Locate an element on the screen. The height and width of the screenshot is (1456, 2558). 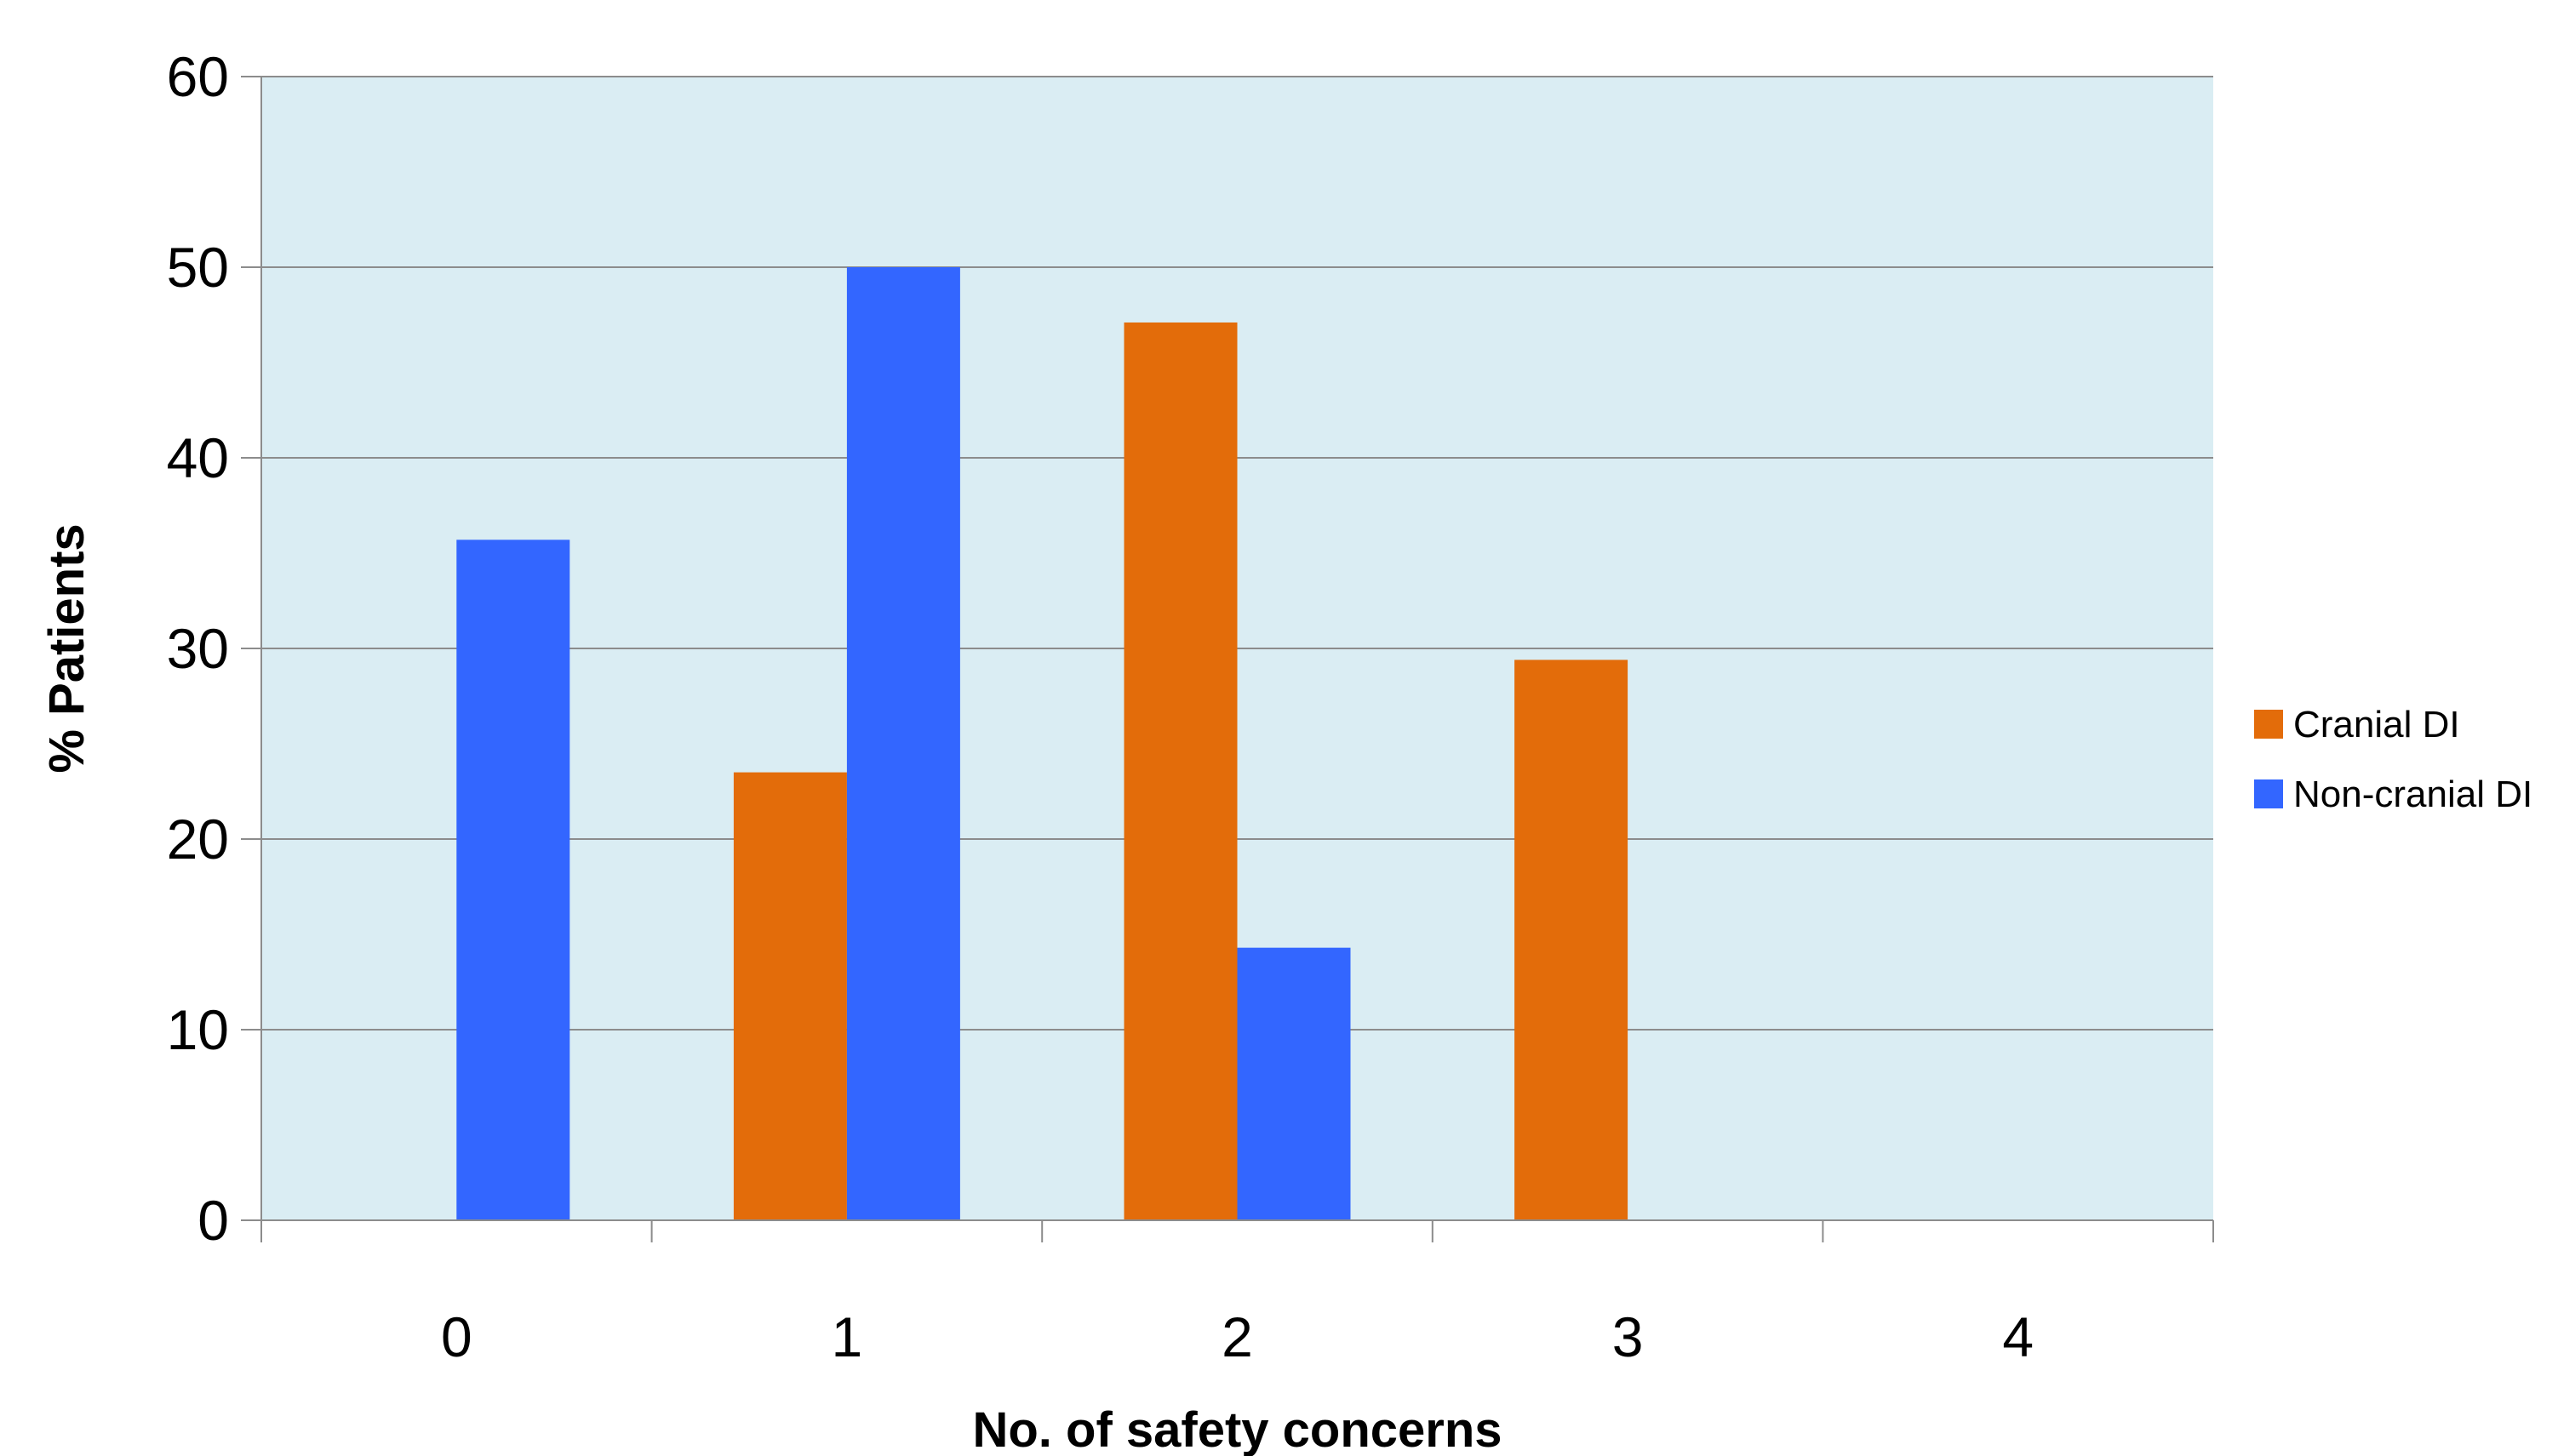
x-tick-label: 2 is located at coordinates (1237, 1337).